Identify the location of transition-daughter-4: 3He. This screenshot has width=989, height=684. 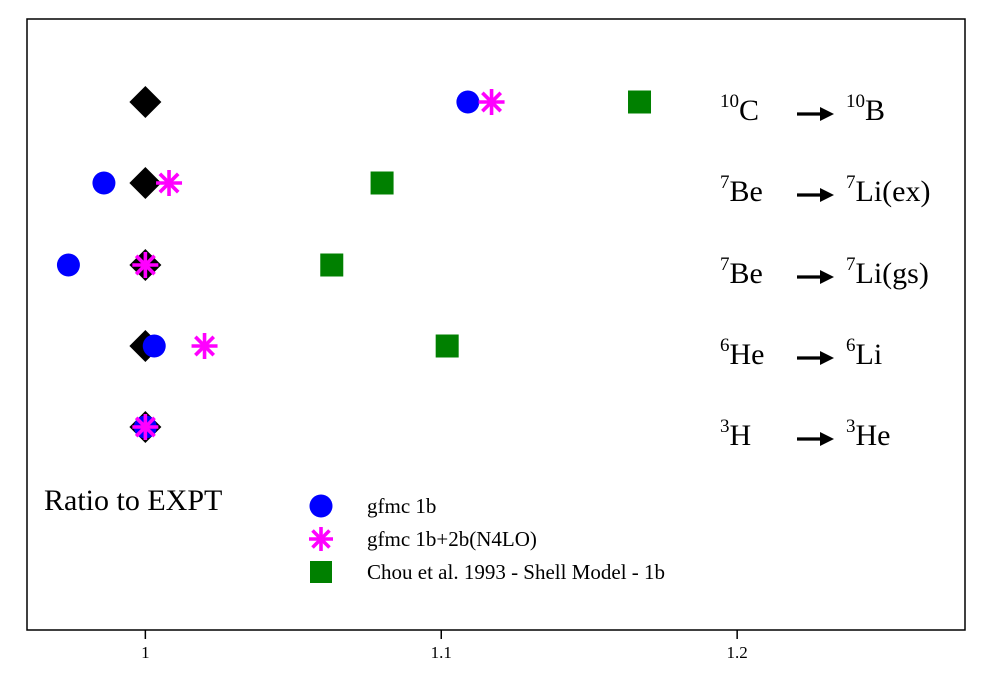
(868, 434).